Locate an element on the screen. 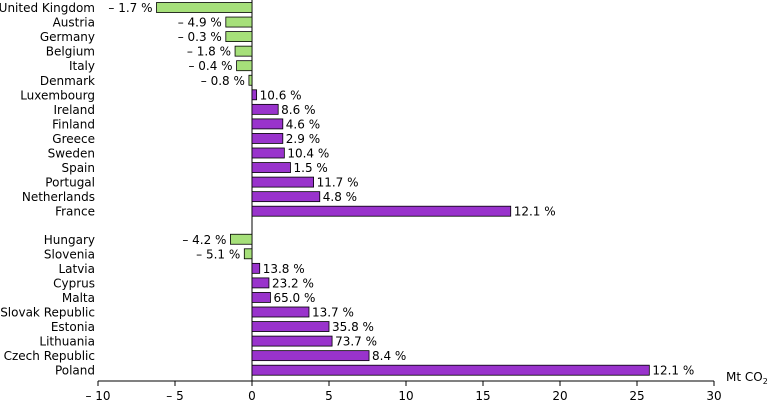  data-label: 65.0 % is located at coordinates (294, 298).